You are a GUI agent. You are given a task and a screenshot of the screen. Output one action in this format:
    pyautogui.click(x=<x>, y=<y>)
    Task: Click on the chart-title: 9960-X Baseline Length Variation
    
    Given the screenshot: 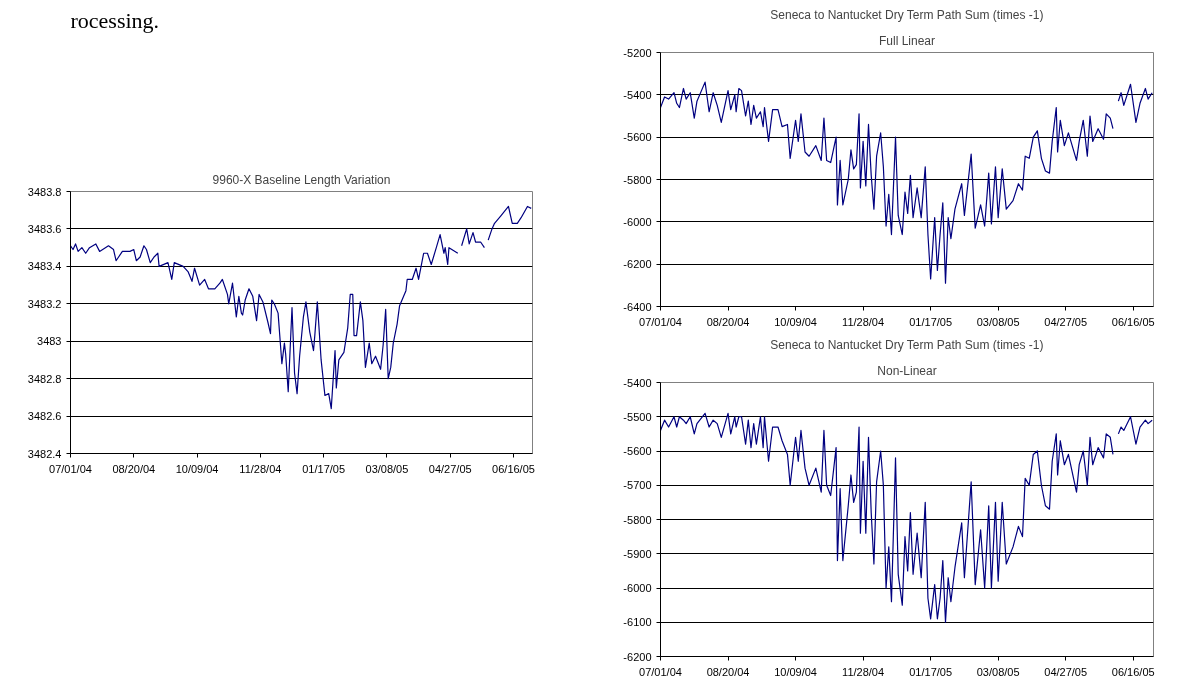 What is the action you would take?
    pyautogui.click(x=301, y=179)
    